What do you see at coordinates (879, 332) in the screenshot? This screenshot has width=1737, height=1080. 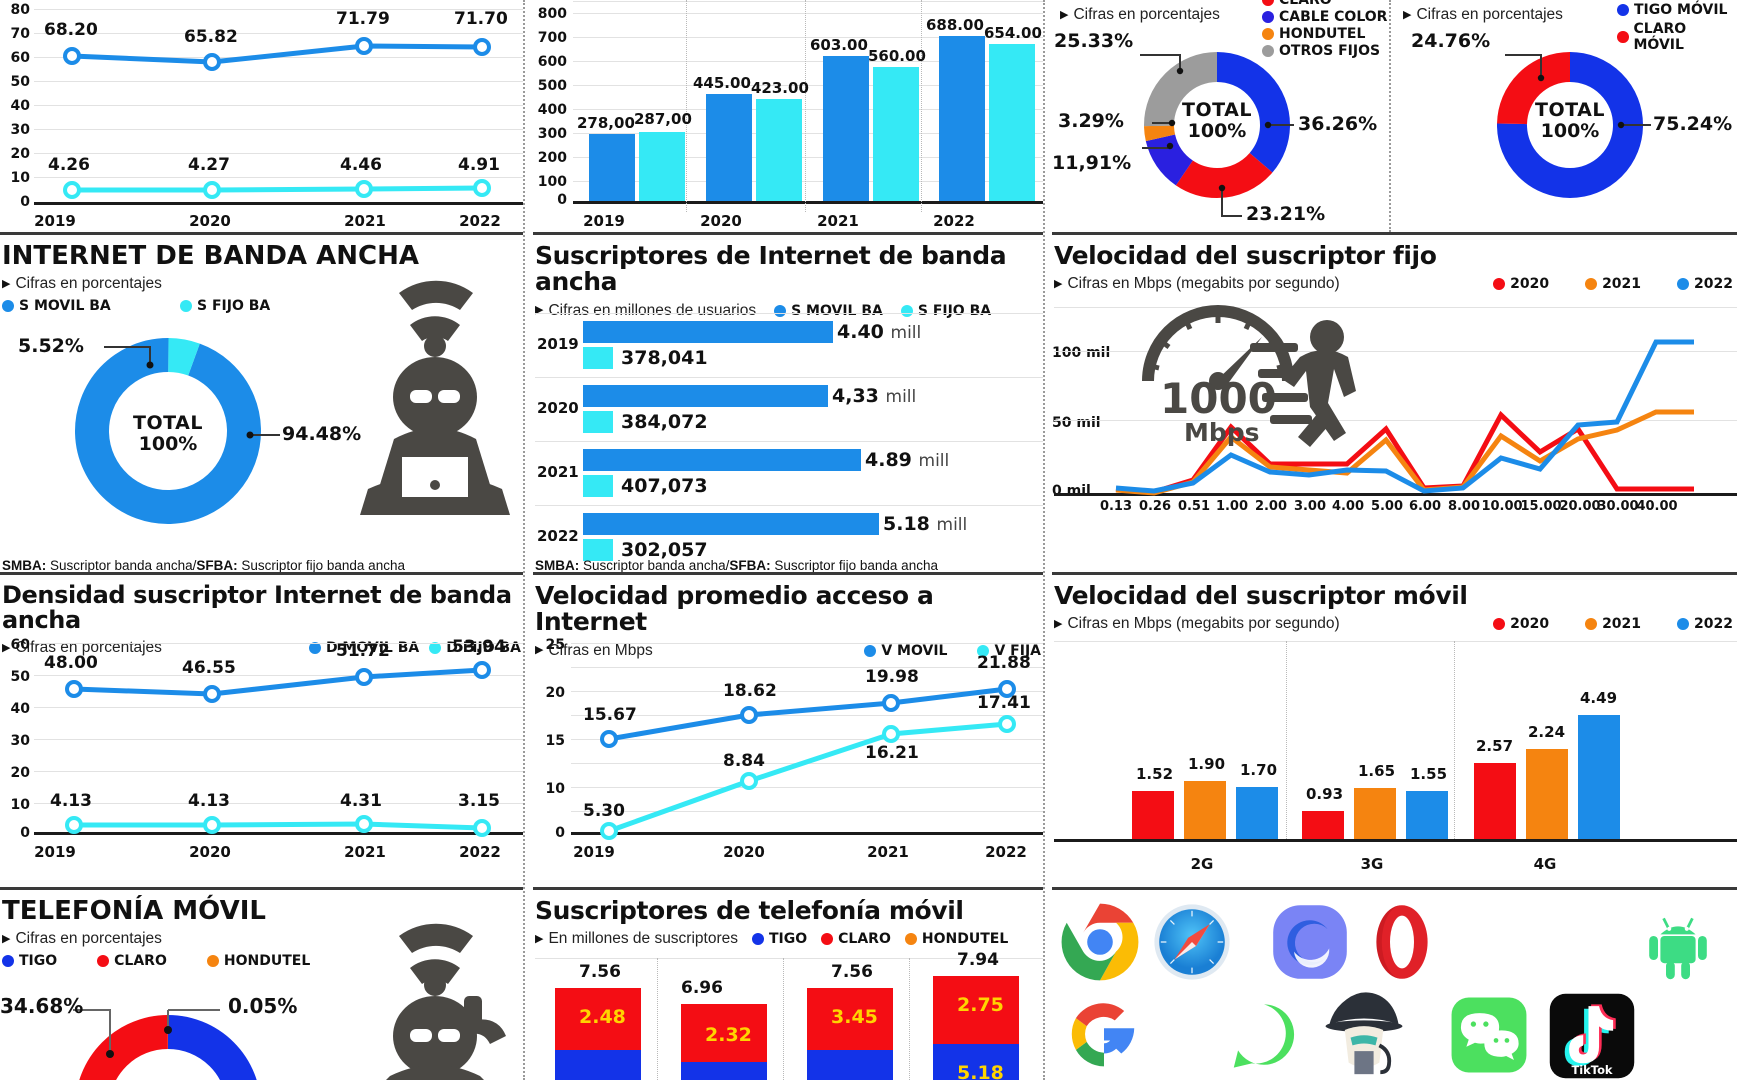 I see `hbar-value: 4.40 mill` at bounding box center [879, 332].